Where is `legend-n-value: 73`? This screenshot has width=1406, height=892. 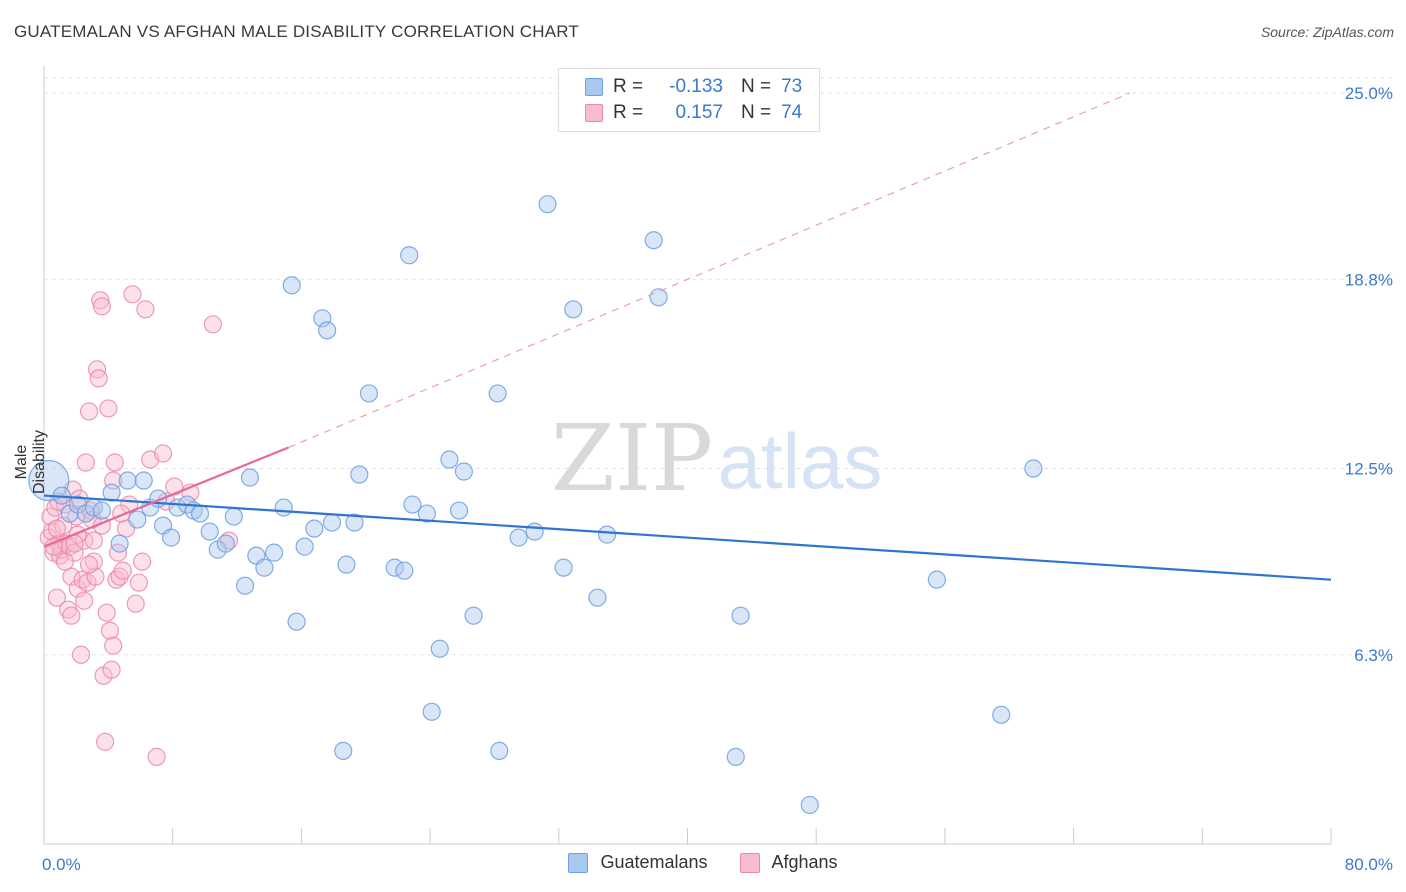 legend-n-value: 73 is located at coordinates (792, 86).